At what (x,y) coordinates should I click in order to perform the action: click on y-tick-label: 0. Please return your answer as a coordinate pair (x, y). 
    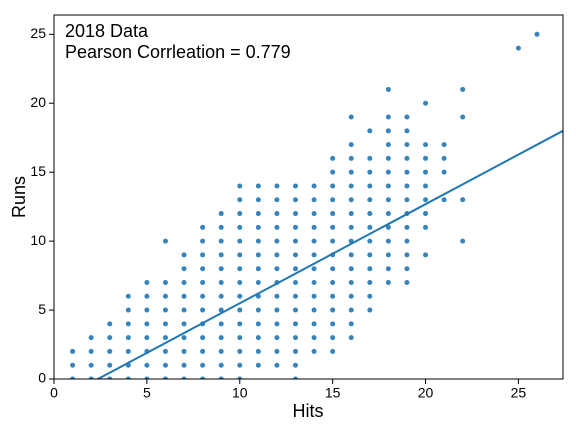
    Looking at the image, I should click on (42, 378).